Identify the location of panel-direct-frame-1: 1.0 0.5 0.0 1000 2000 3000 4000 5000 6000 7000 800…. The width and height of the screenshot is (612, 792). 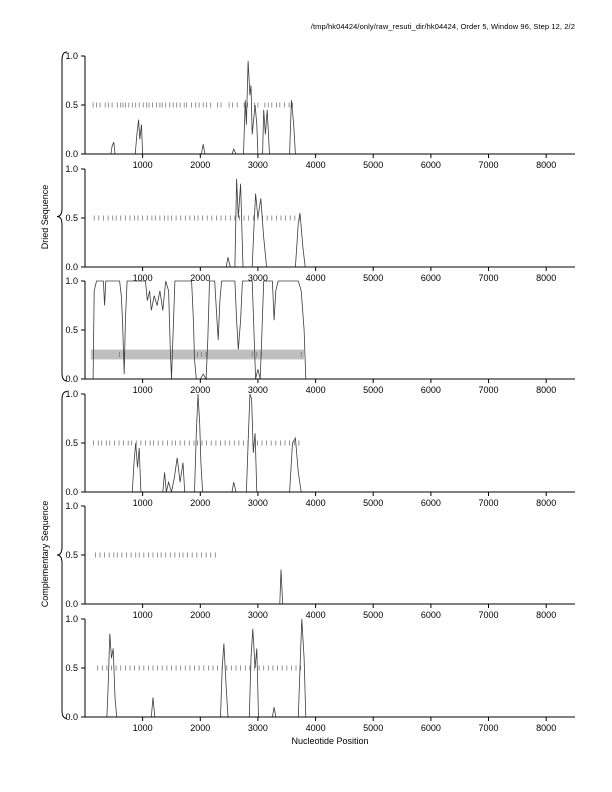
(320, 110).